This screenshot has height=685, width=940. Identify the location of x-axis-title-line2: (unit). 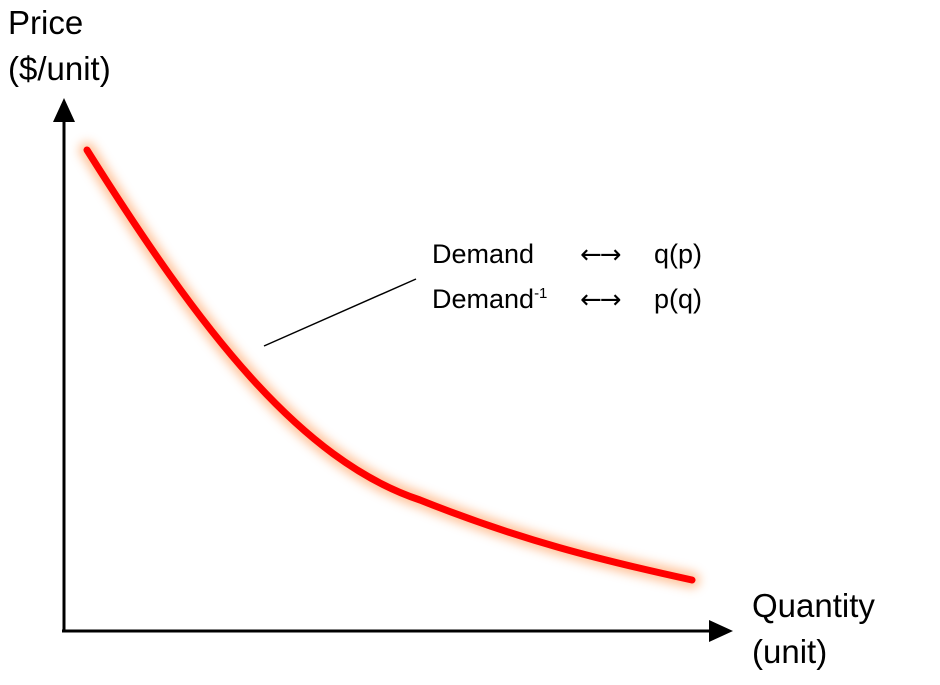
(790, 651).